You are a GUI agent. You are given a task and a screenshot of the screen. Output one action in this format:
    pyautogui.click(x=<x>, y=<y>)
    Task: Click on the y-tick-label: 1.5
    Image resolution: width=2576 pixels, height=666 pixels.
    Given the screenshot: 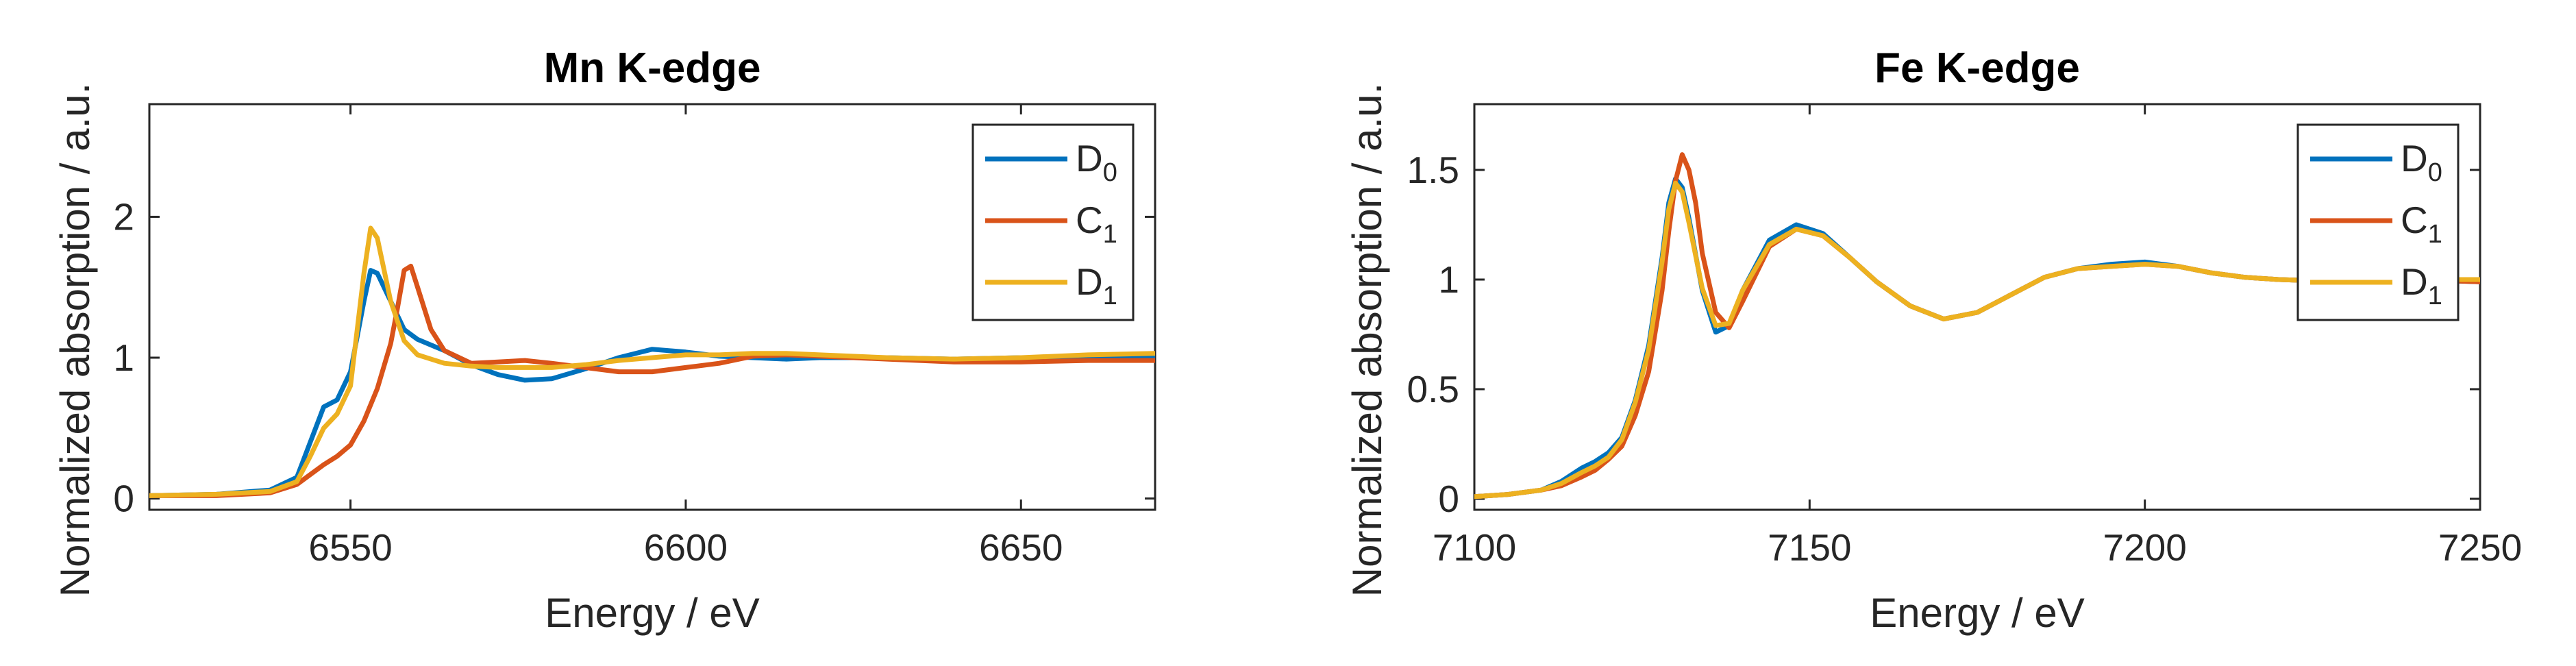 What is the action you would take?
    pyautogui.click(x=1433, y=170)
    